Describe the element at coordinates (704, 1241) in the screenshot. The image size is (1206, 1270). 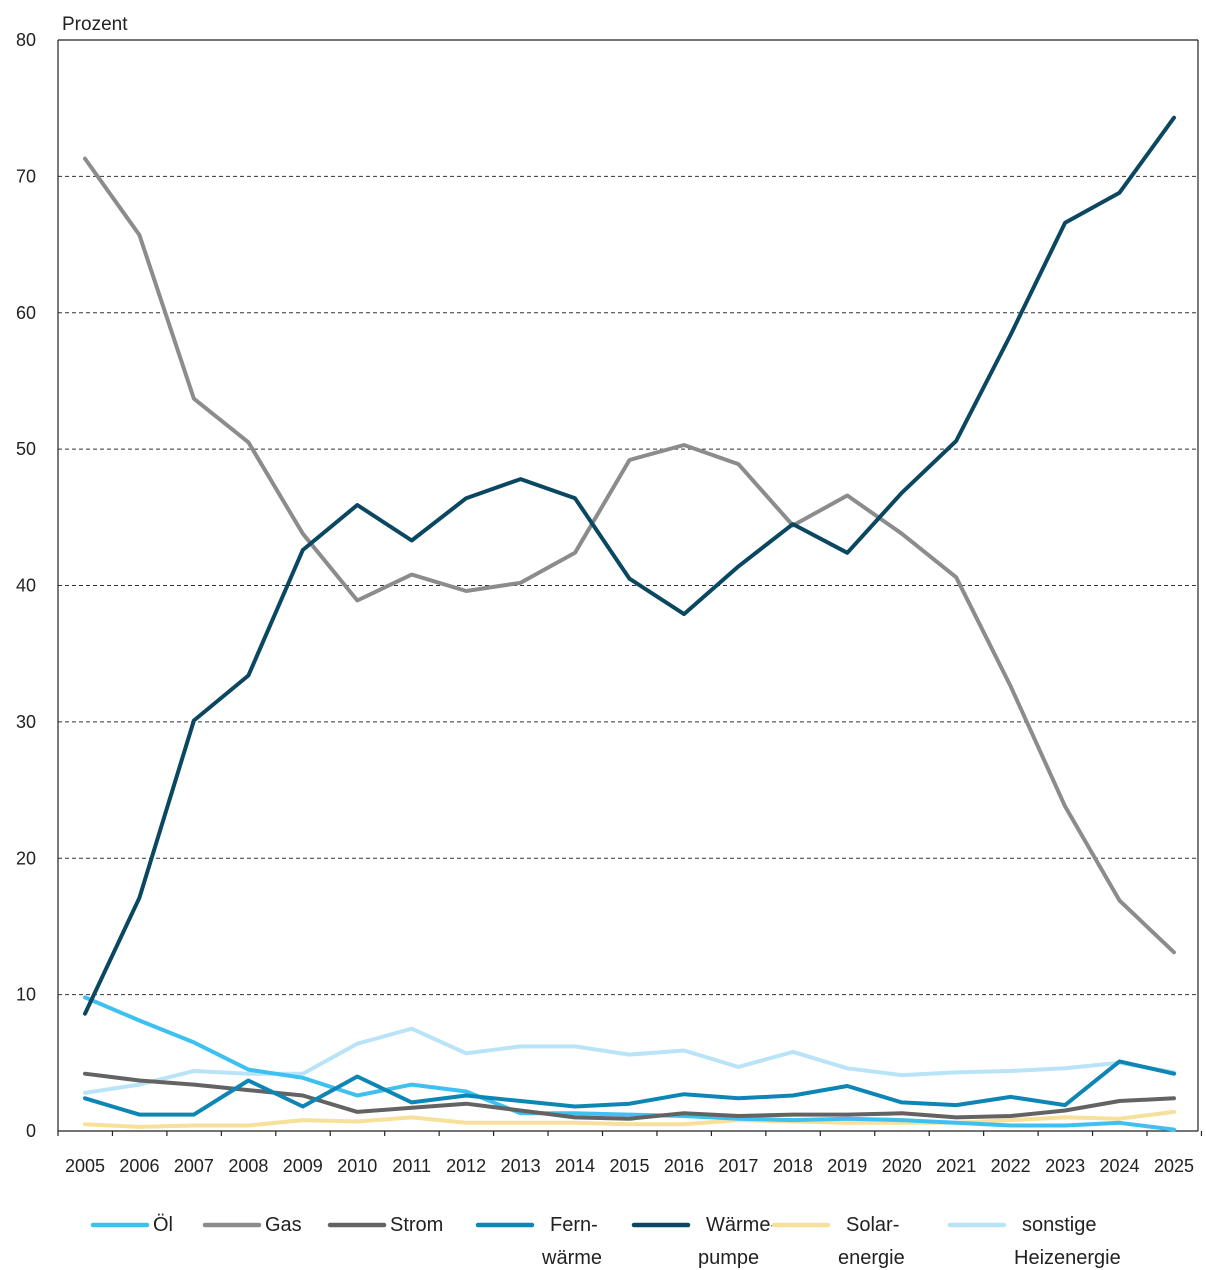
I see `legend-item: Wärme-pumpe` at that location.